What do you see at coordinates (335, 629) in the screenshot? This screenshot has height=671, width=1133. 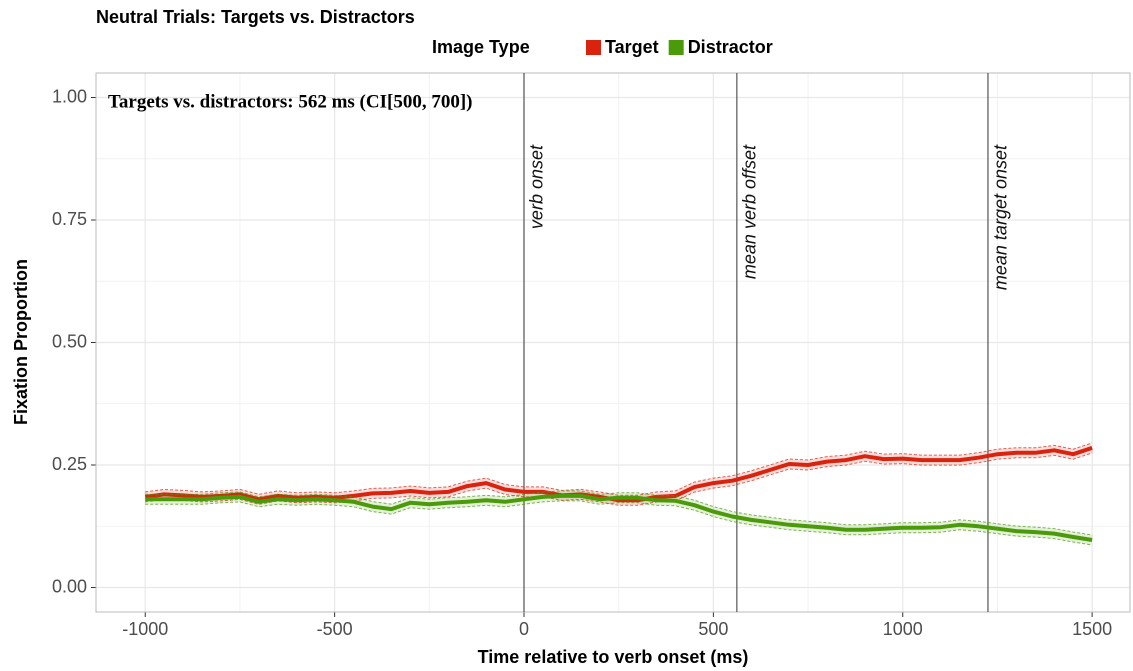 I see `x-tick-label: -500` at bounding box center [335, 629].